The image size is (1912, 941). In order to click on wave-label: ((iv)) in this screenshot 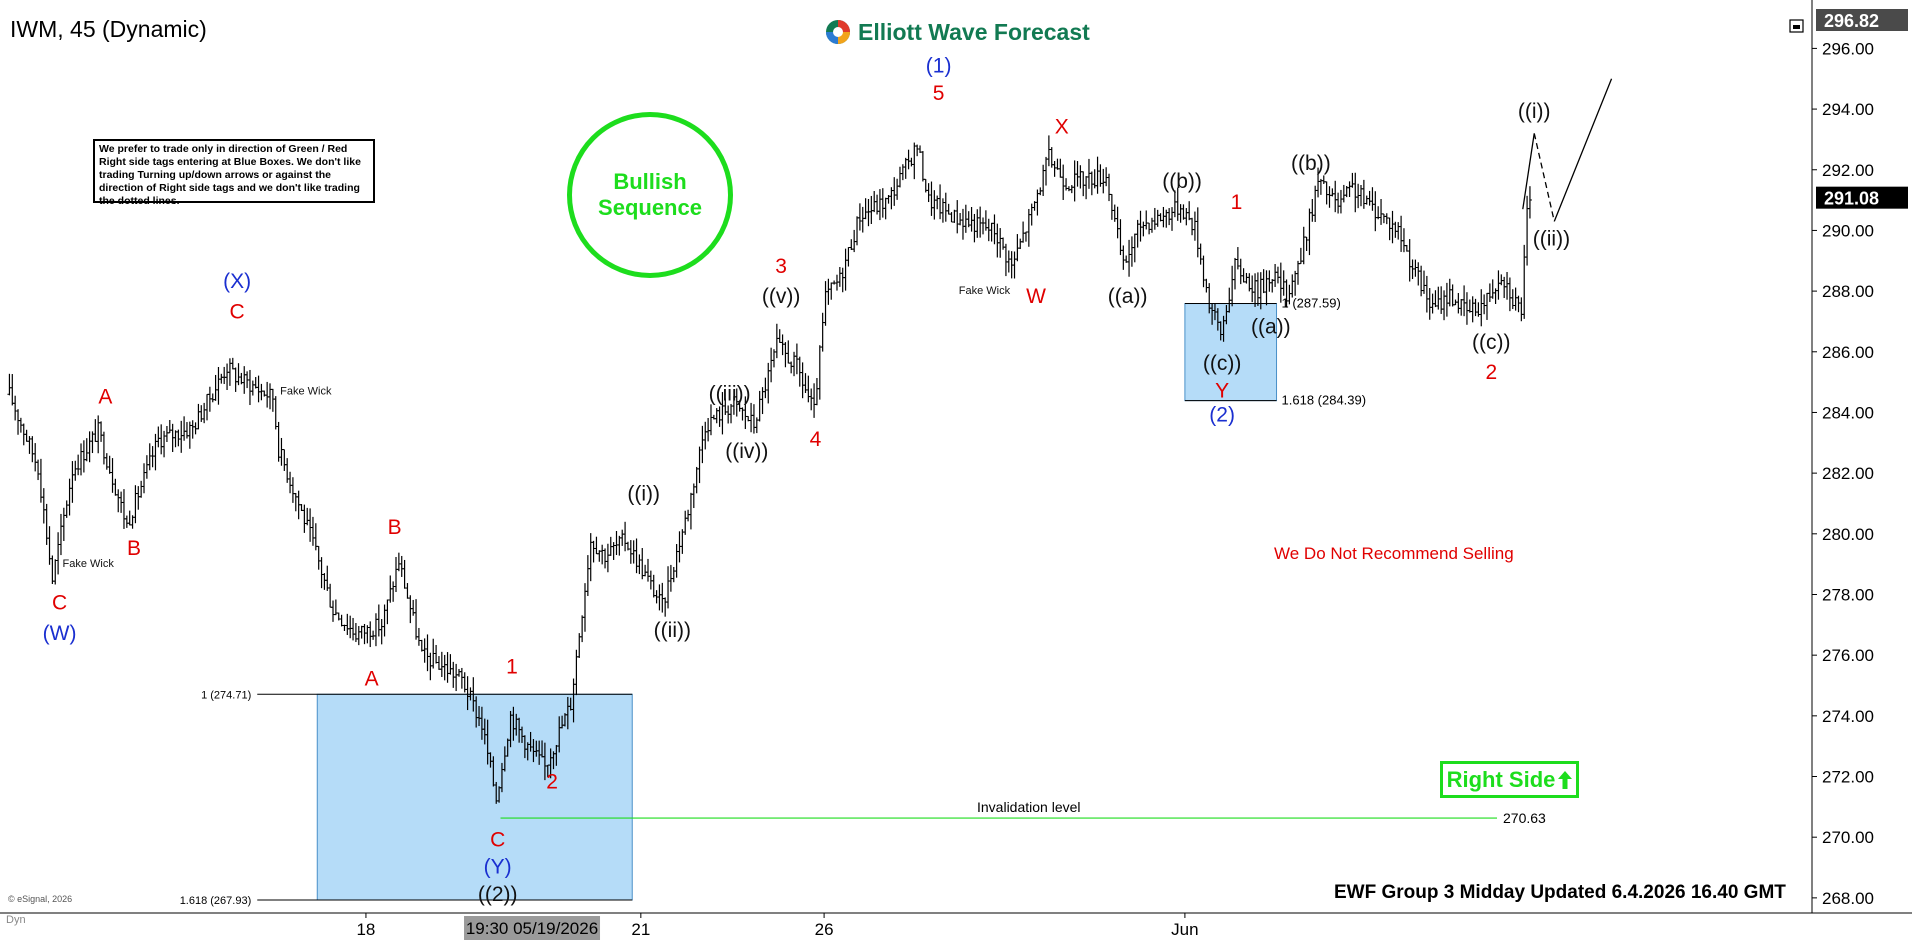, I will do `click(746, 451)`.